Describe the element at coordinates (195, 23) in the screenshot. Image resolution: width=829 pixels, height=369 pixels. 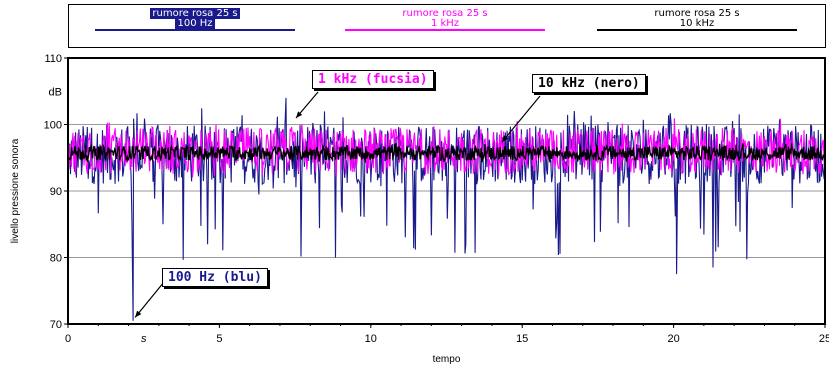
I see `legend-label-100hz: 100 Hz` at that location.